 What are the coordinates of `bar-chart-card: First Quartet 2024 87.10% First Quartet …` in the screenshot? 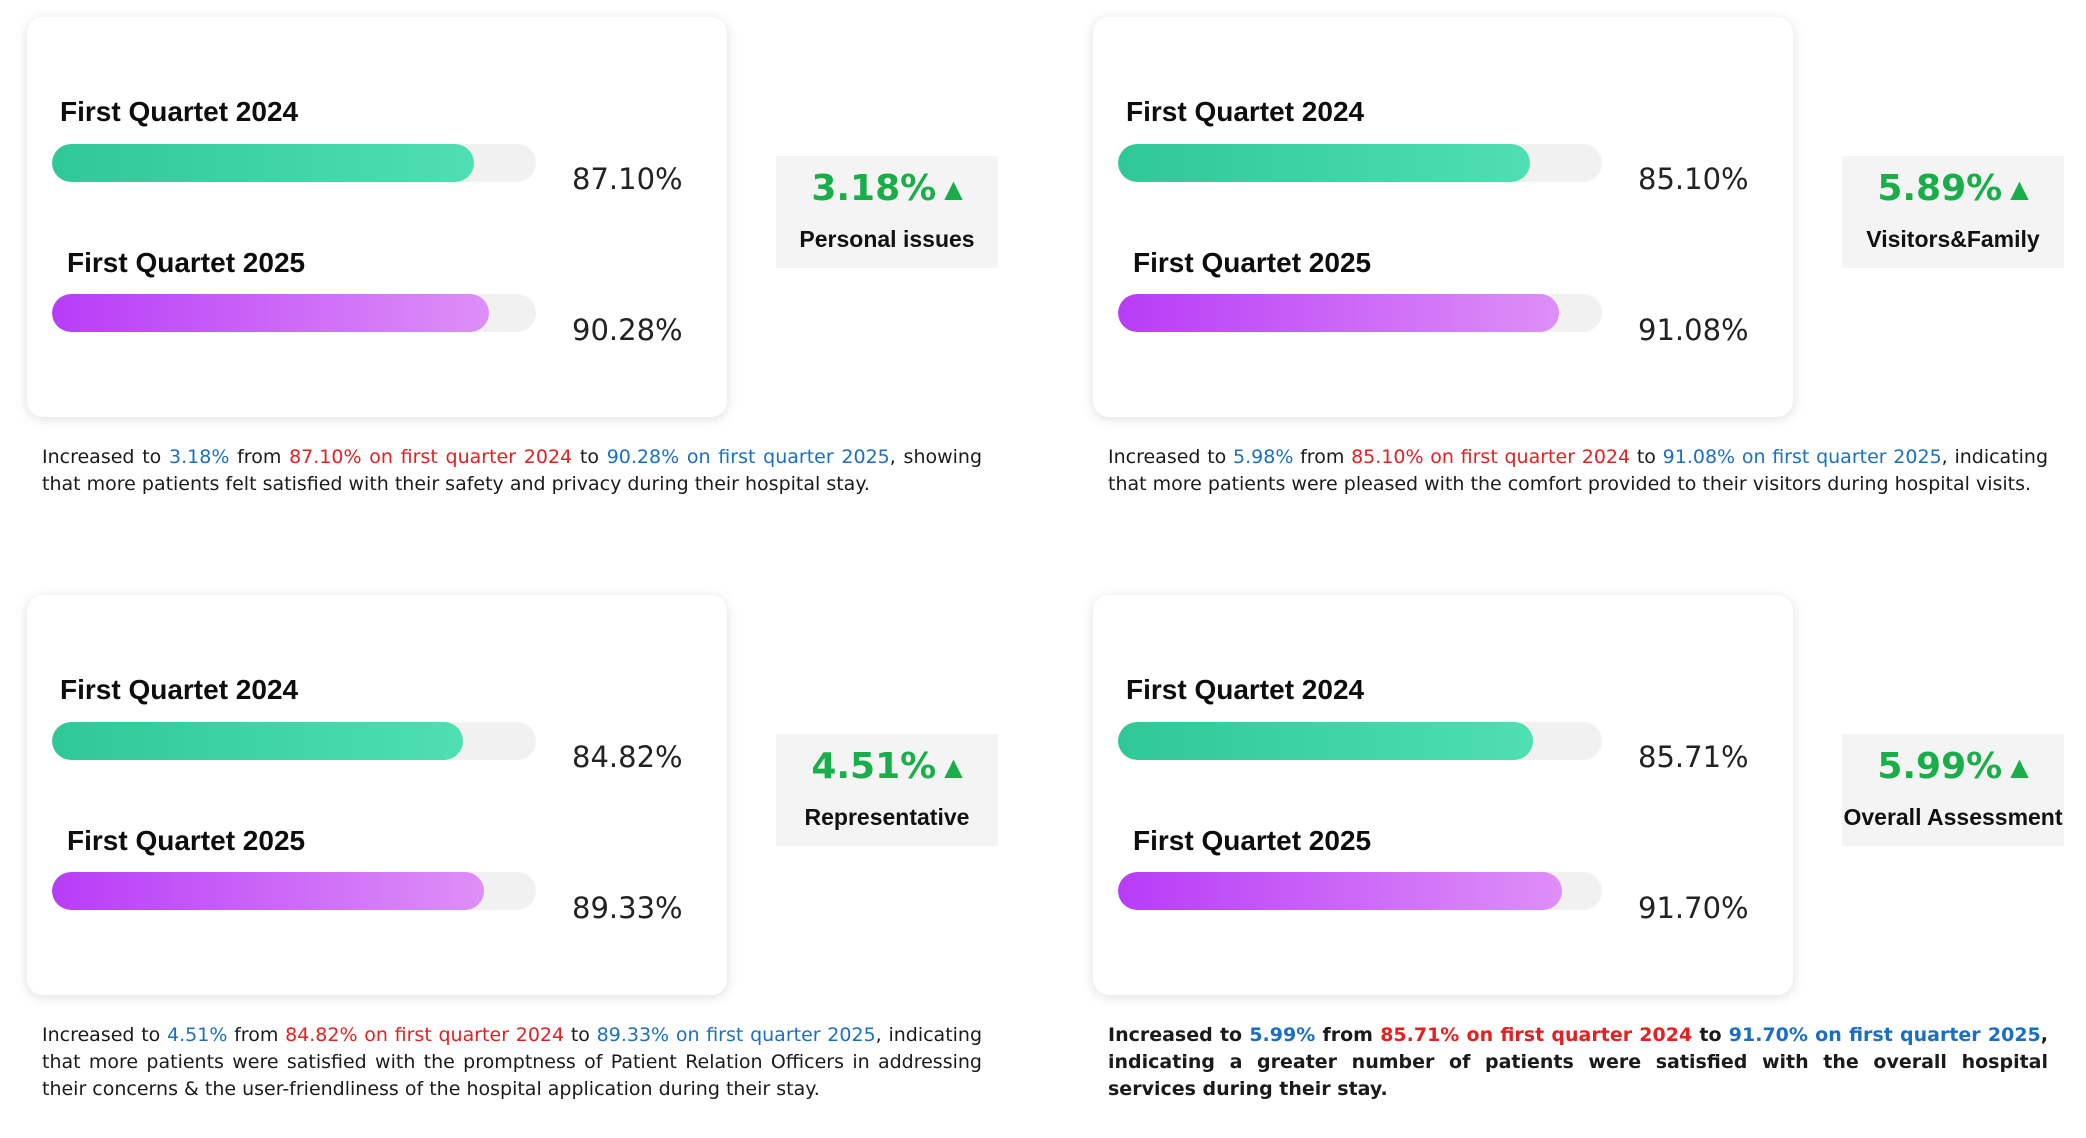 It's located at (377, 217).